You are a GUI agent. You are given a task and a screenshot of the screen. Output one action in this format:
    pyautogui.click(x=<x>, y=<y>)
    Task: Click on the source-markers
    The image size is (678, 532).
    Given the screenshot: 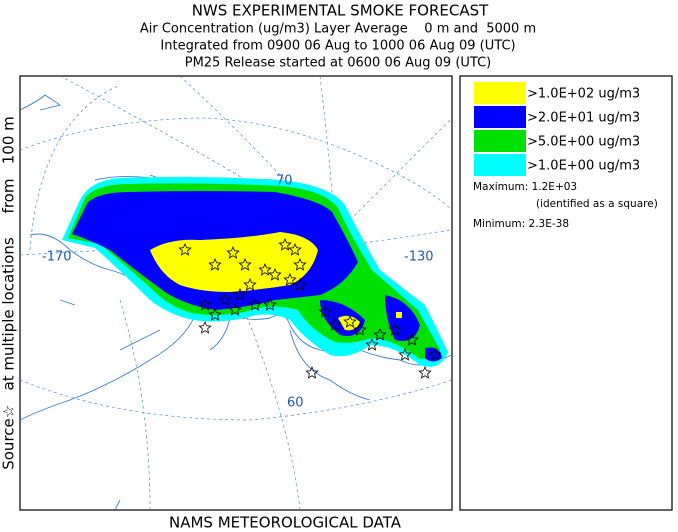 What is the action you would take?
    pyautogui.click(x=310, y=308)
    